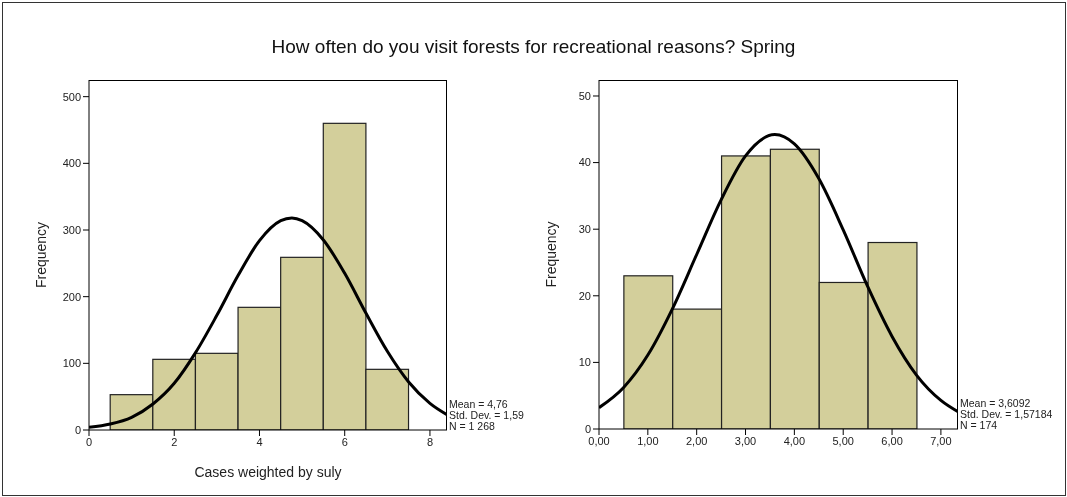 The width and height of the screenshot is (1067, 497). I want to click on text: Std. Dev. = 1,59, so click(486, 415).